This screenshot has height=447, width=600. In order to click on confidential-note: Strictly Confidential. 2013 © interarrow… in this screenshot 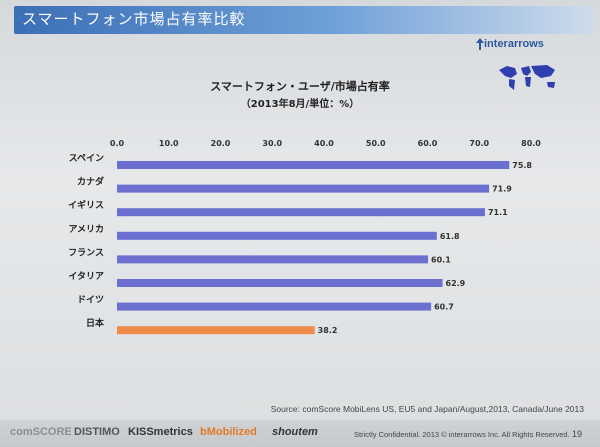, I will do `click(462, 434)`.